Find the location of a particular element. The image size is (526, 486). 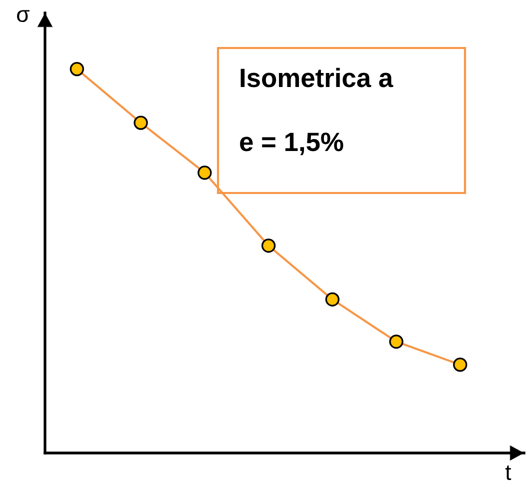

annotation: e = 1,5% is located at coordinates (292, 144).